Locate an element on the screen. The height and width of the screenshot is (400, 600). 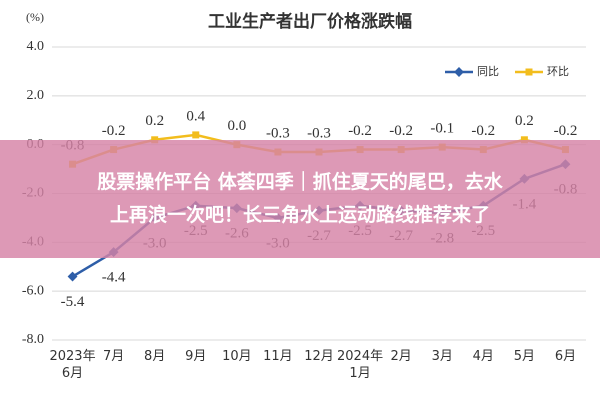
x-tick-label: 2024年 1月 is located at coordinates (360, 365).